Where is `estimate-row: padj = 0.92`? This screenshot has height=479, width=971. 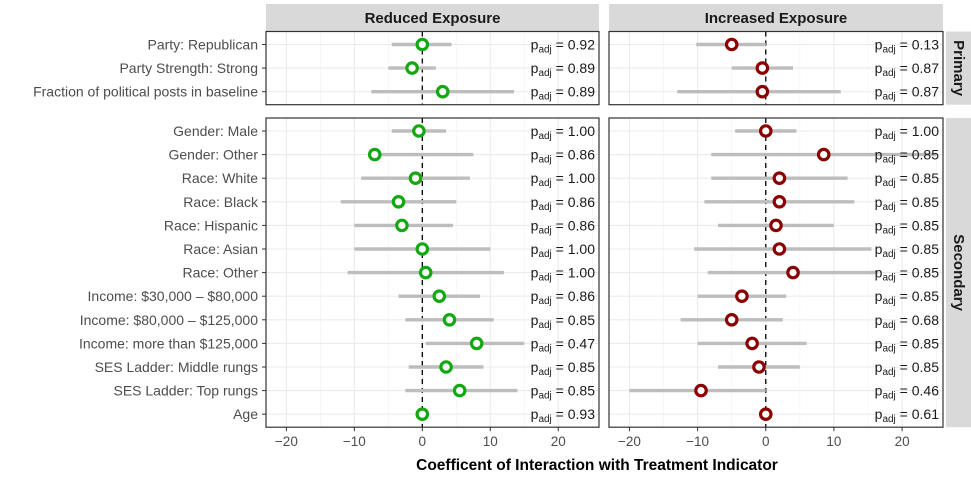
estimate-row: padj = 0.92 is located at coordinates (493, 46).